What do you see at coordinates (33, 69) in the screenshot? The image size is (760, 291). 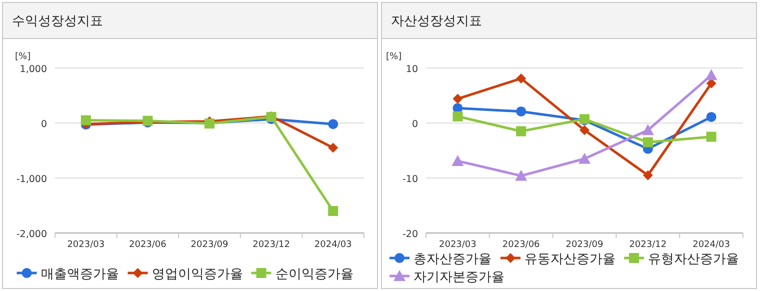 I see `y-tick-label: 1,000` at bounding box center [33, 69].